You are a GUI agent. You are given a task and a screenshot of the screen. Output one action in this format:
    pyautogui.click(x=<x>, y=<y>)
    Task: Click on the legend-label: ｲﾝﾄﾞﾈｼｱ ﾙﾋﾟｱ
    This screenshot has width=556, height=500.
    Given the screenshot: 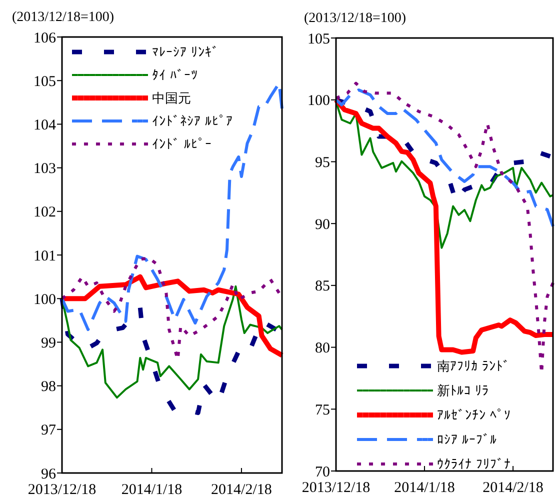 What is the action you would take?
    pyautogui.click(x=193, y=122)
    